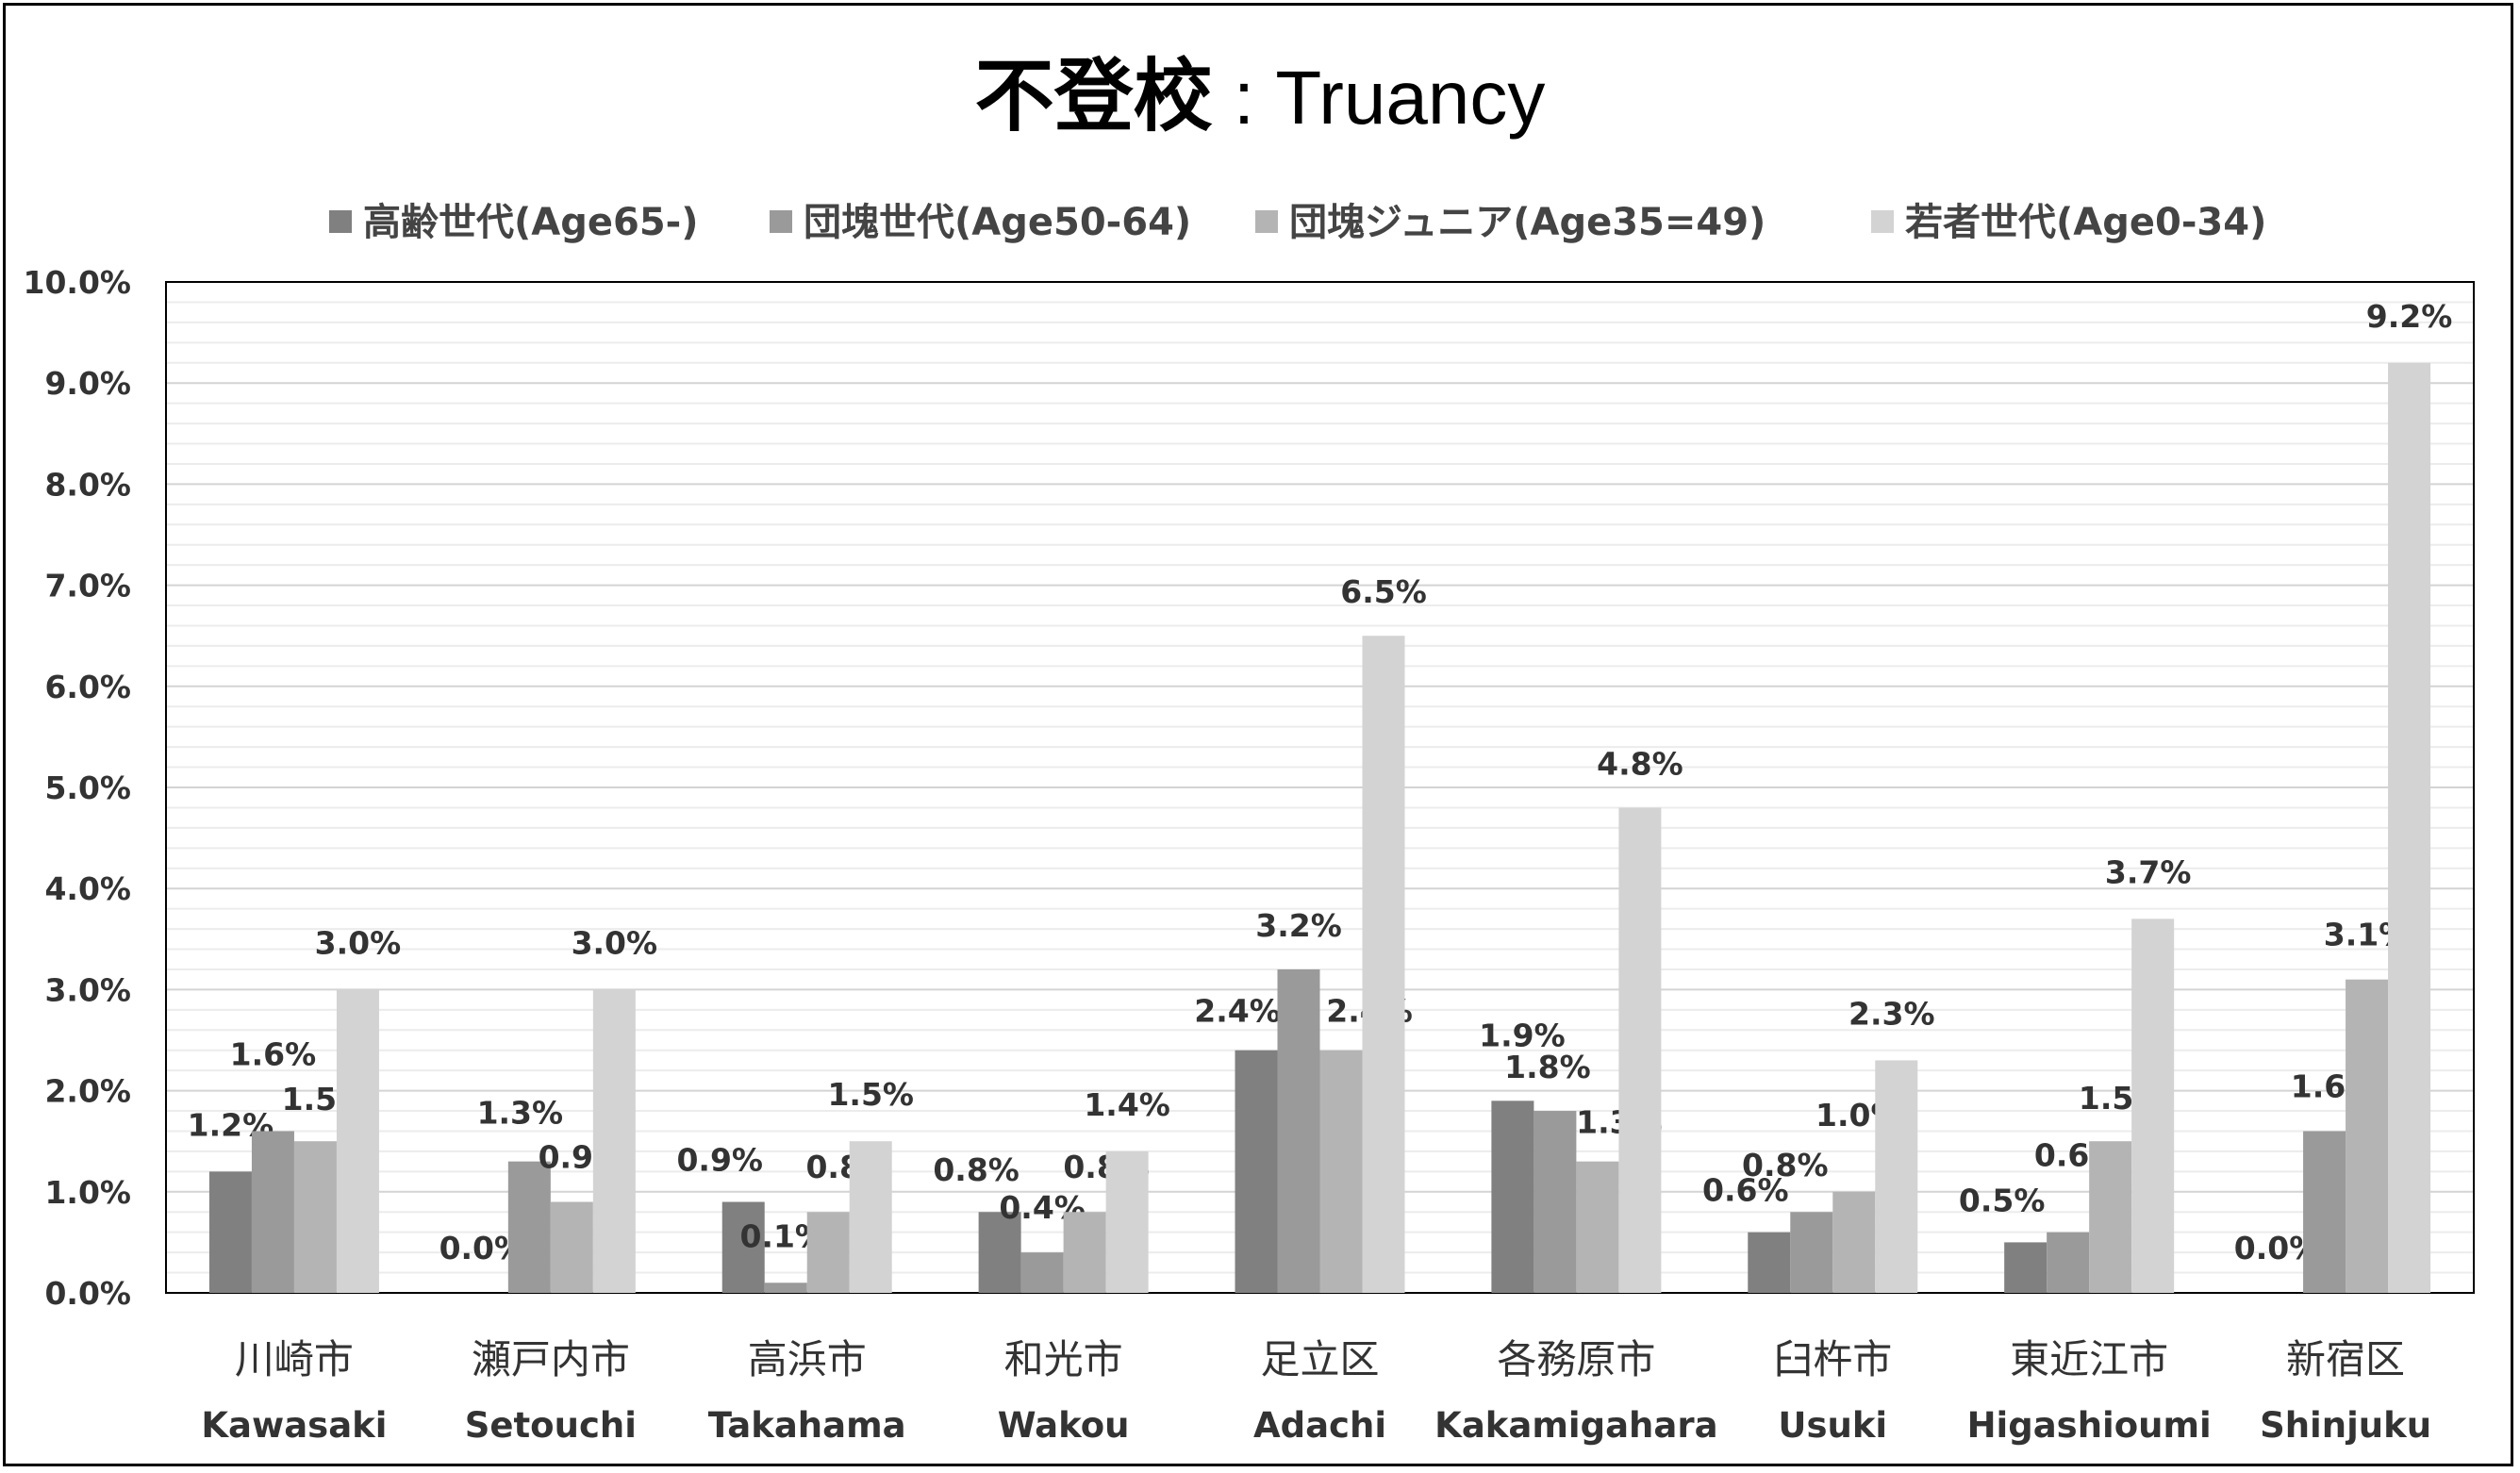 This screenshot has height=1473, width=2520. I want to click on bar-age65-higashioumi, so click(2026, 1268).